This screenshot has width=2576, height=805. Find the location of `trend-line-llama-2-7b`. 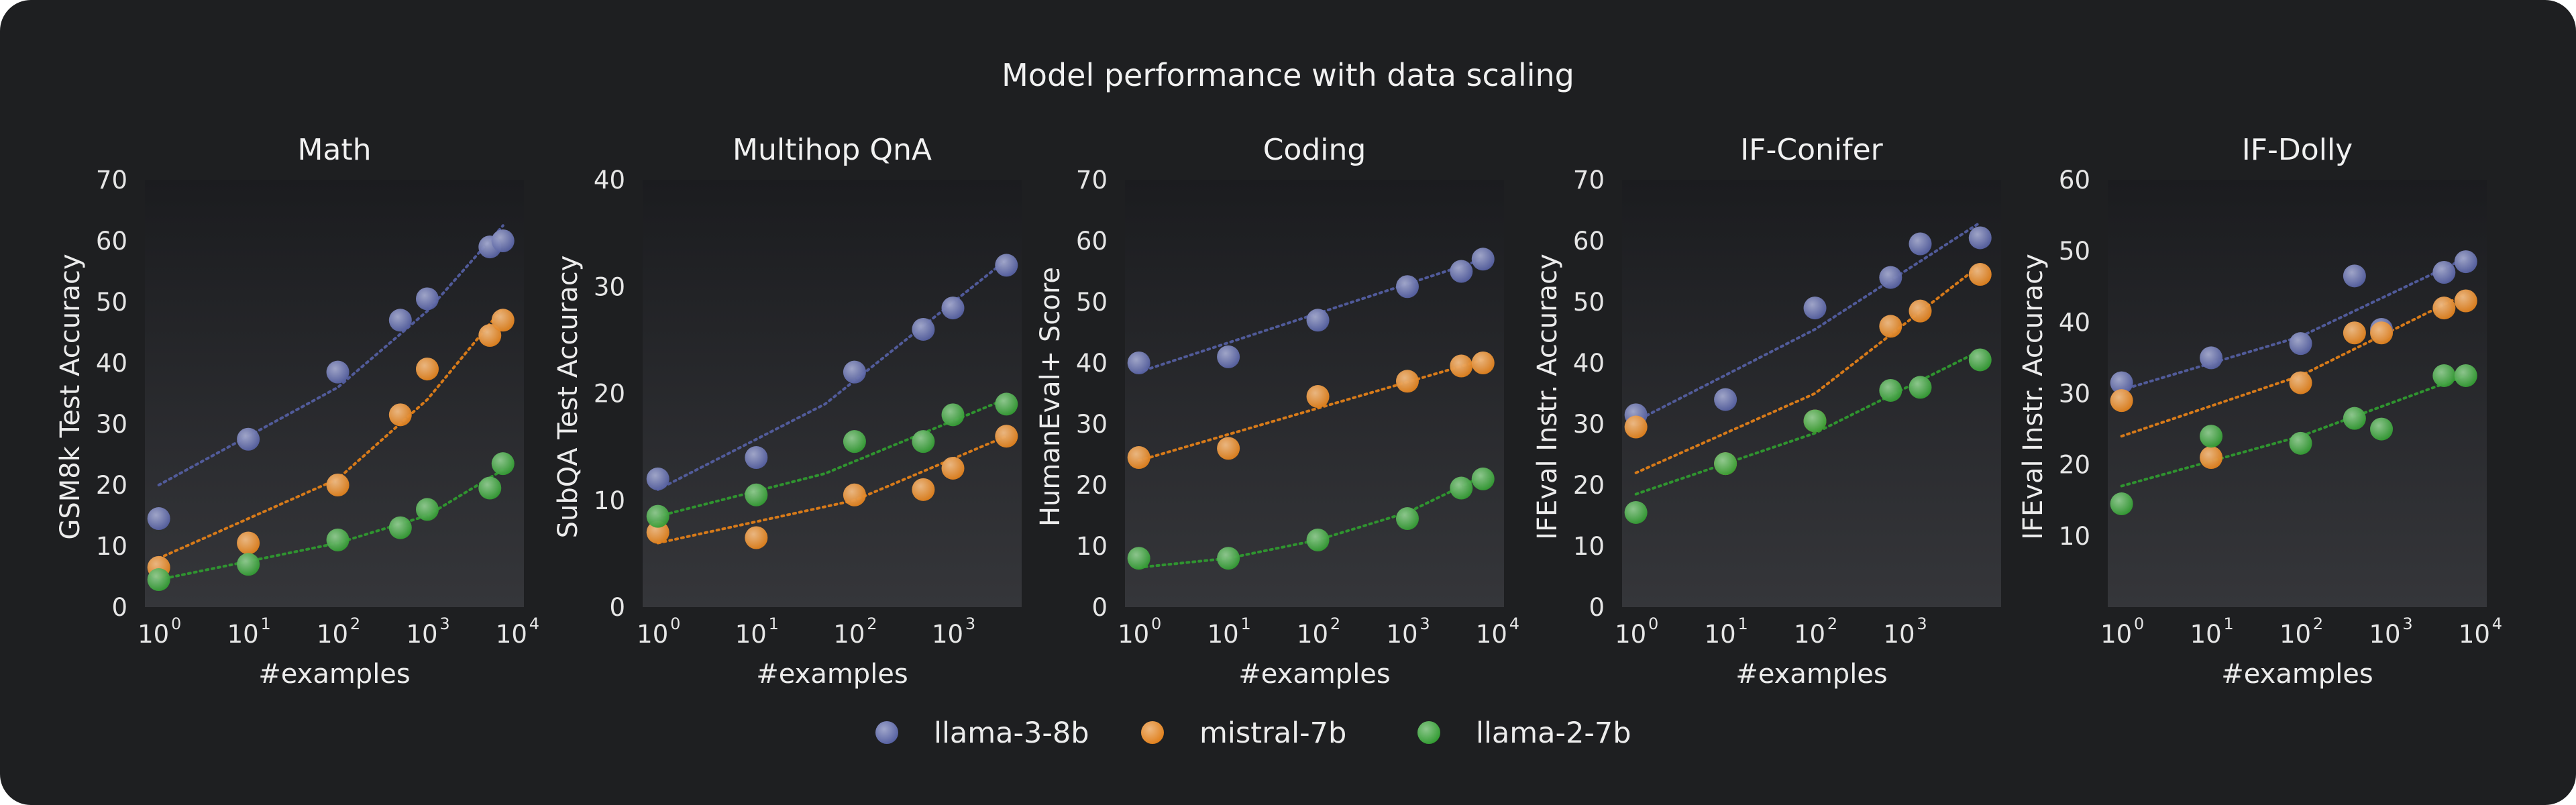

trend-line-llama-2-7b is located at coordinates (1808, 422).